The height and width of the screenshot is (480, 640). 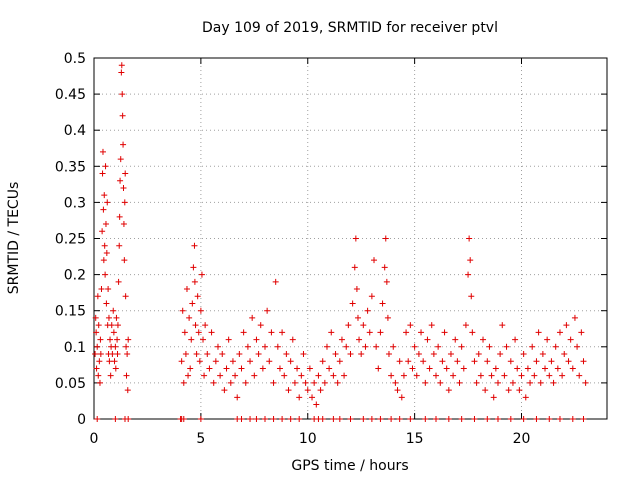 I want to click on y-tick-label: 0.05, so click(x=70, y=384).